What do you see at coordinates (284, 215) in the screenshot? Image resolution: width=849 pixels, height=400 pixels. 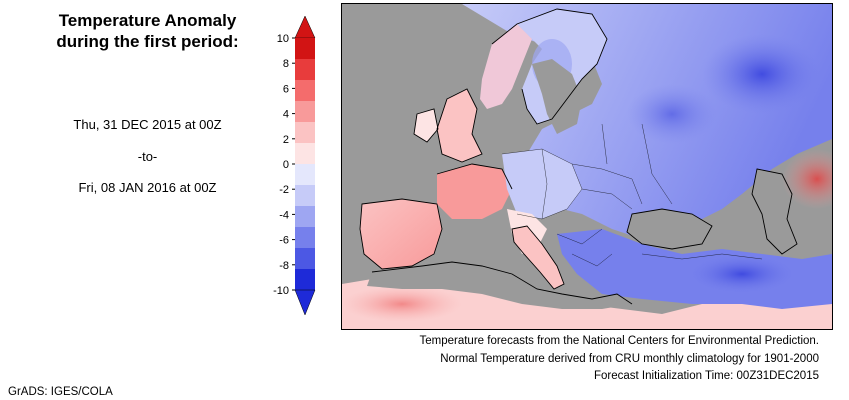 I see `legend-tick-label: -4` at bounding box center [284, 215].